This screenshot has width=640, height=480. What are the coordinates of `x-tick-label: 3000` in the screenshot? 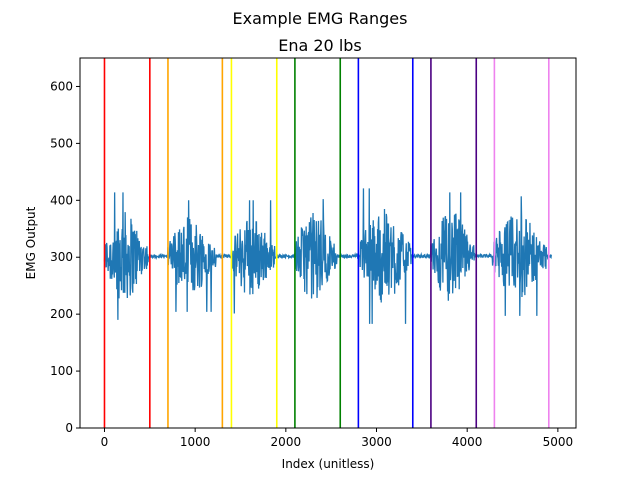 It's located at (376, 442).